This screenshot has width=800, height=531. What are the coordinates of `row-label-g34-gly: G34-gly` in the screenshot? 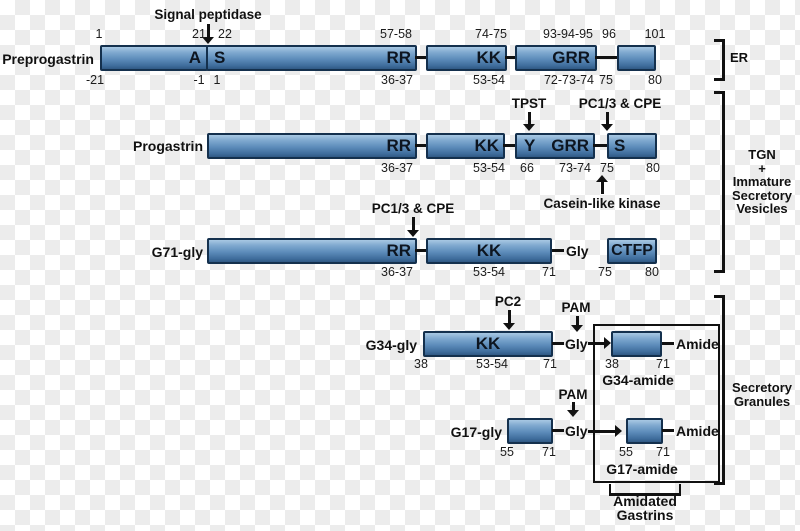 It's located at (391, 345).